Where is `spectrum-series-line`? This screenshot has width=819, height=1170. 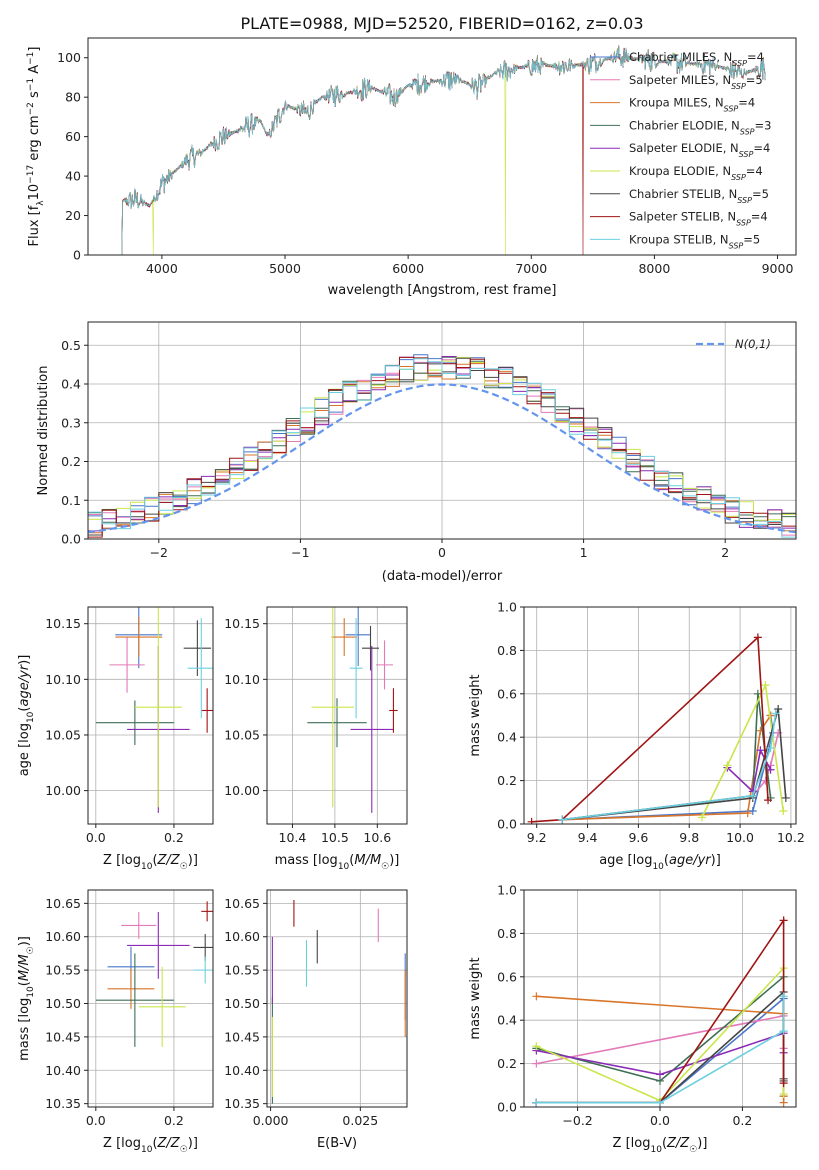
spectrum-series-line is located at coordinates (442, 150).